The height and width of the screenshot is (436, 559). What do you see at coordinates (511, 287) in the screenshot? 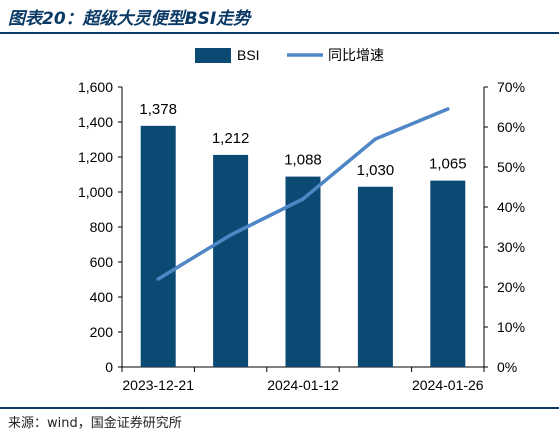
I see `right-tick-label: 20%` at bounding box center [511, 287].